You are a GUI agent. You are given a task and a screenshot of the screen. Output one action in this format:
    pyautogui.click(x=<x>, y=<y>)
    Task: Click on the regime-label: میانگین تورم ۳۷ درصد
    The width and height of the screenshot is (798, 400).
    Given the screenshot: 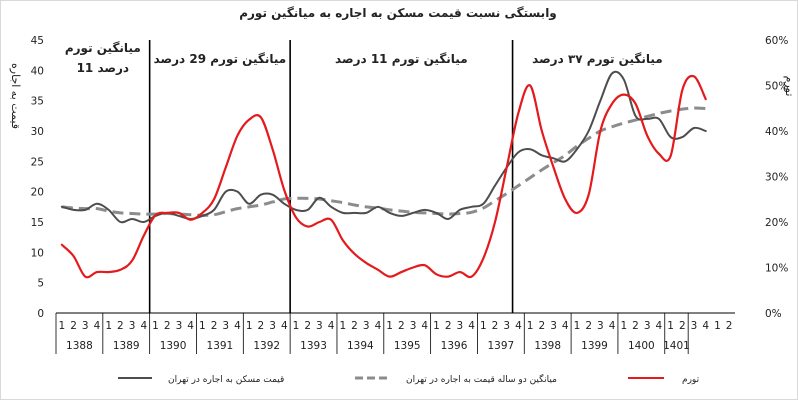 What is the action you would take?
    pyautogui.click(x=597, y=59)
    